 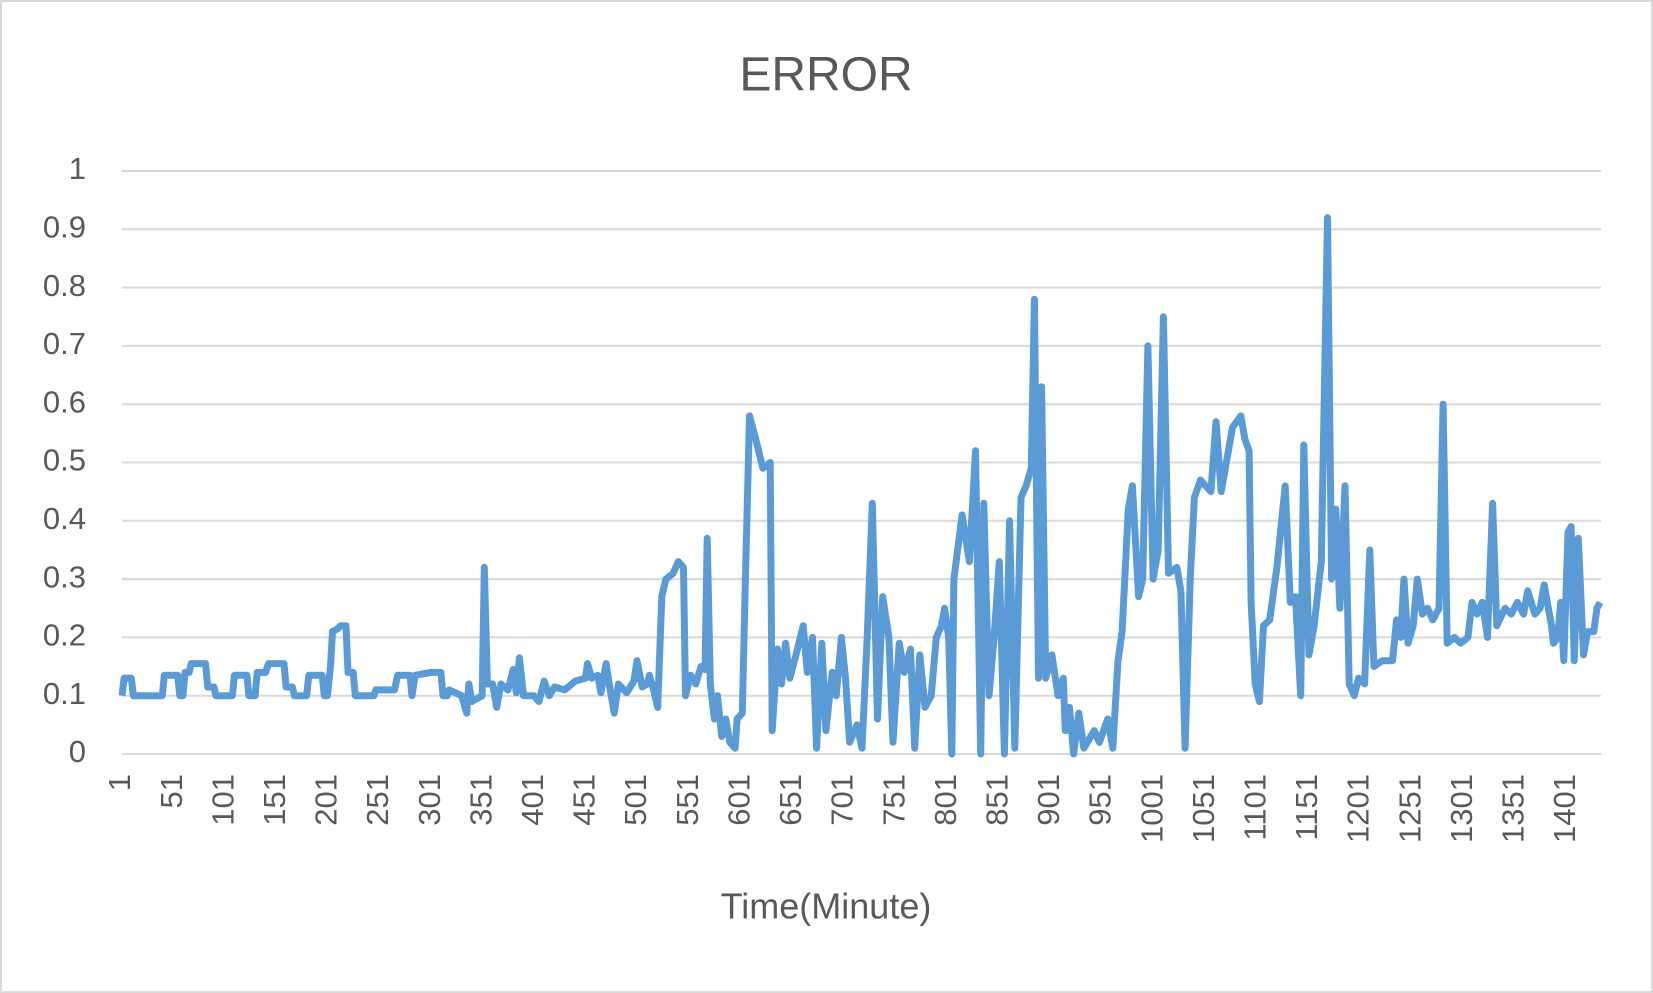 What do you see at coordinates (429, 800) in the screenshot?
I see `x-tick-label: 301` at bounding box center [429, 800].